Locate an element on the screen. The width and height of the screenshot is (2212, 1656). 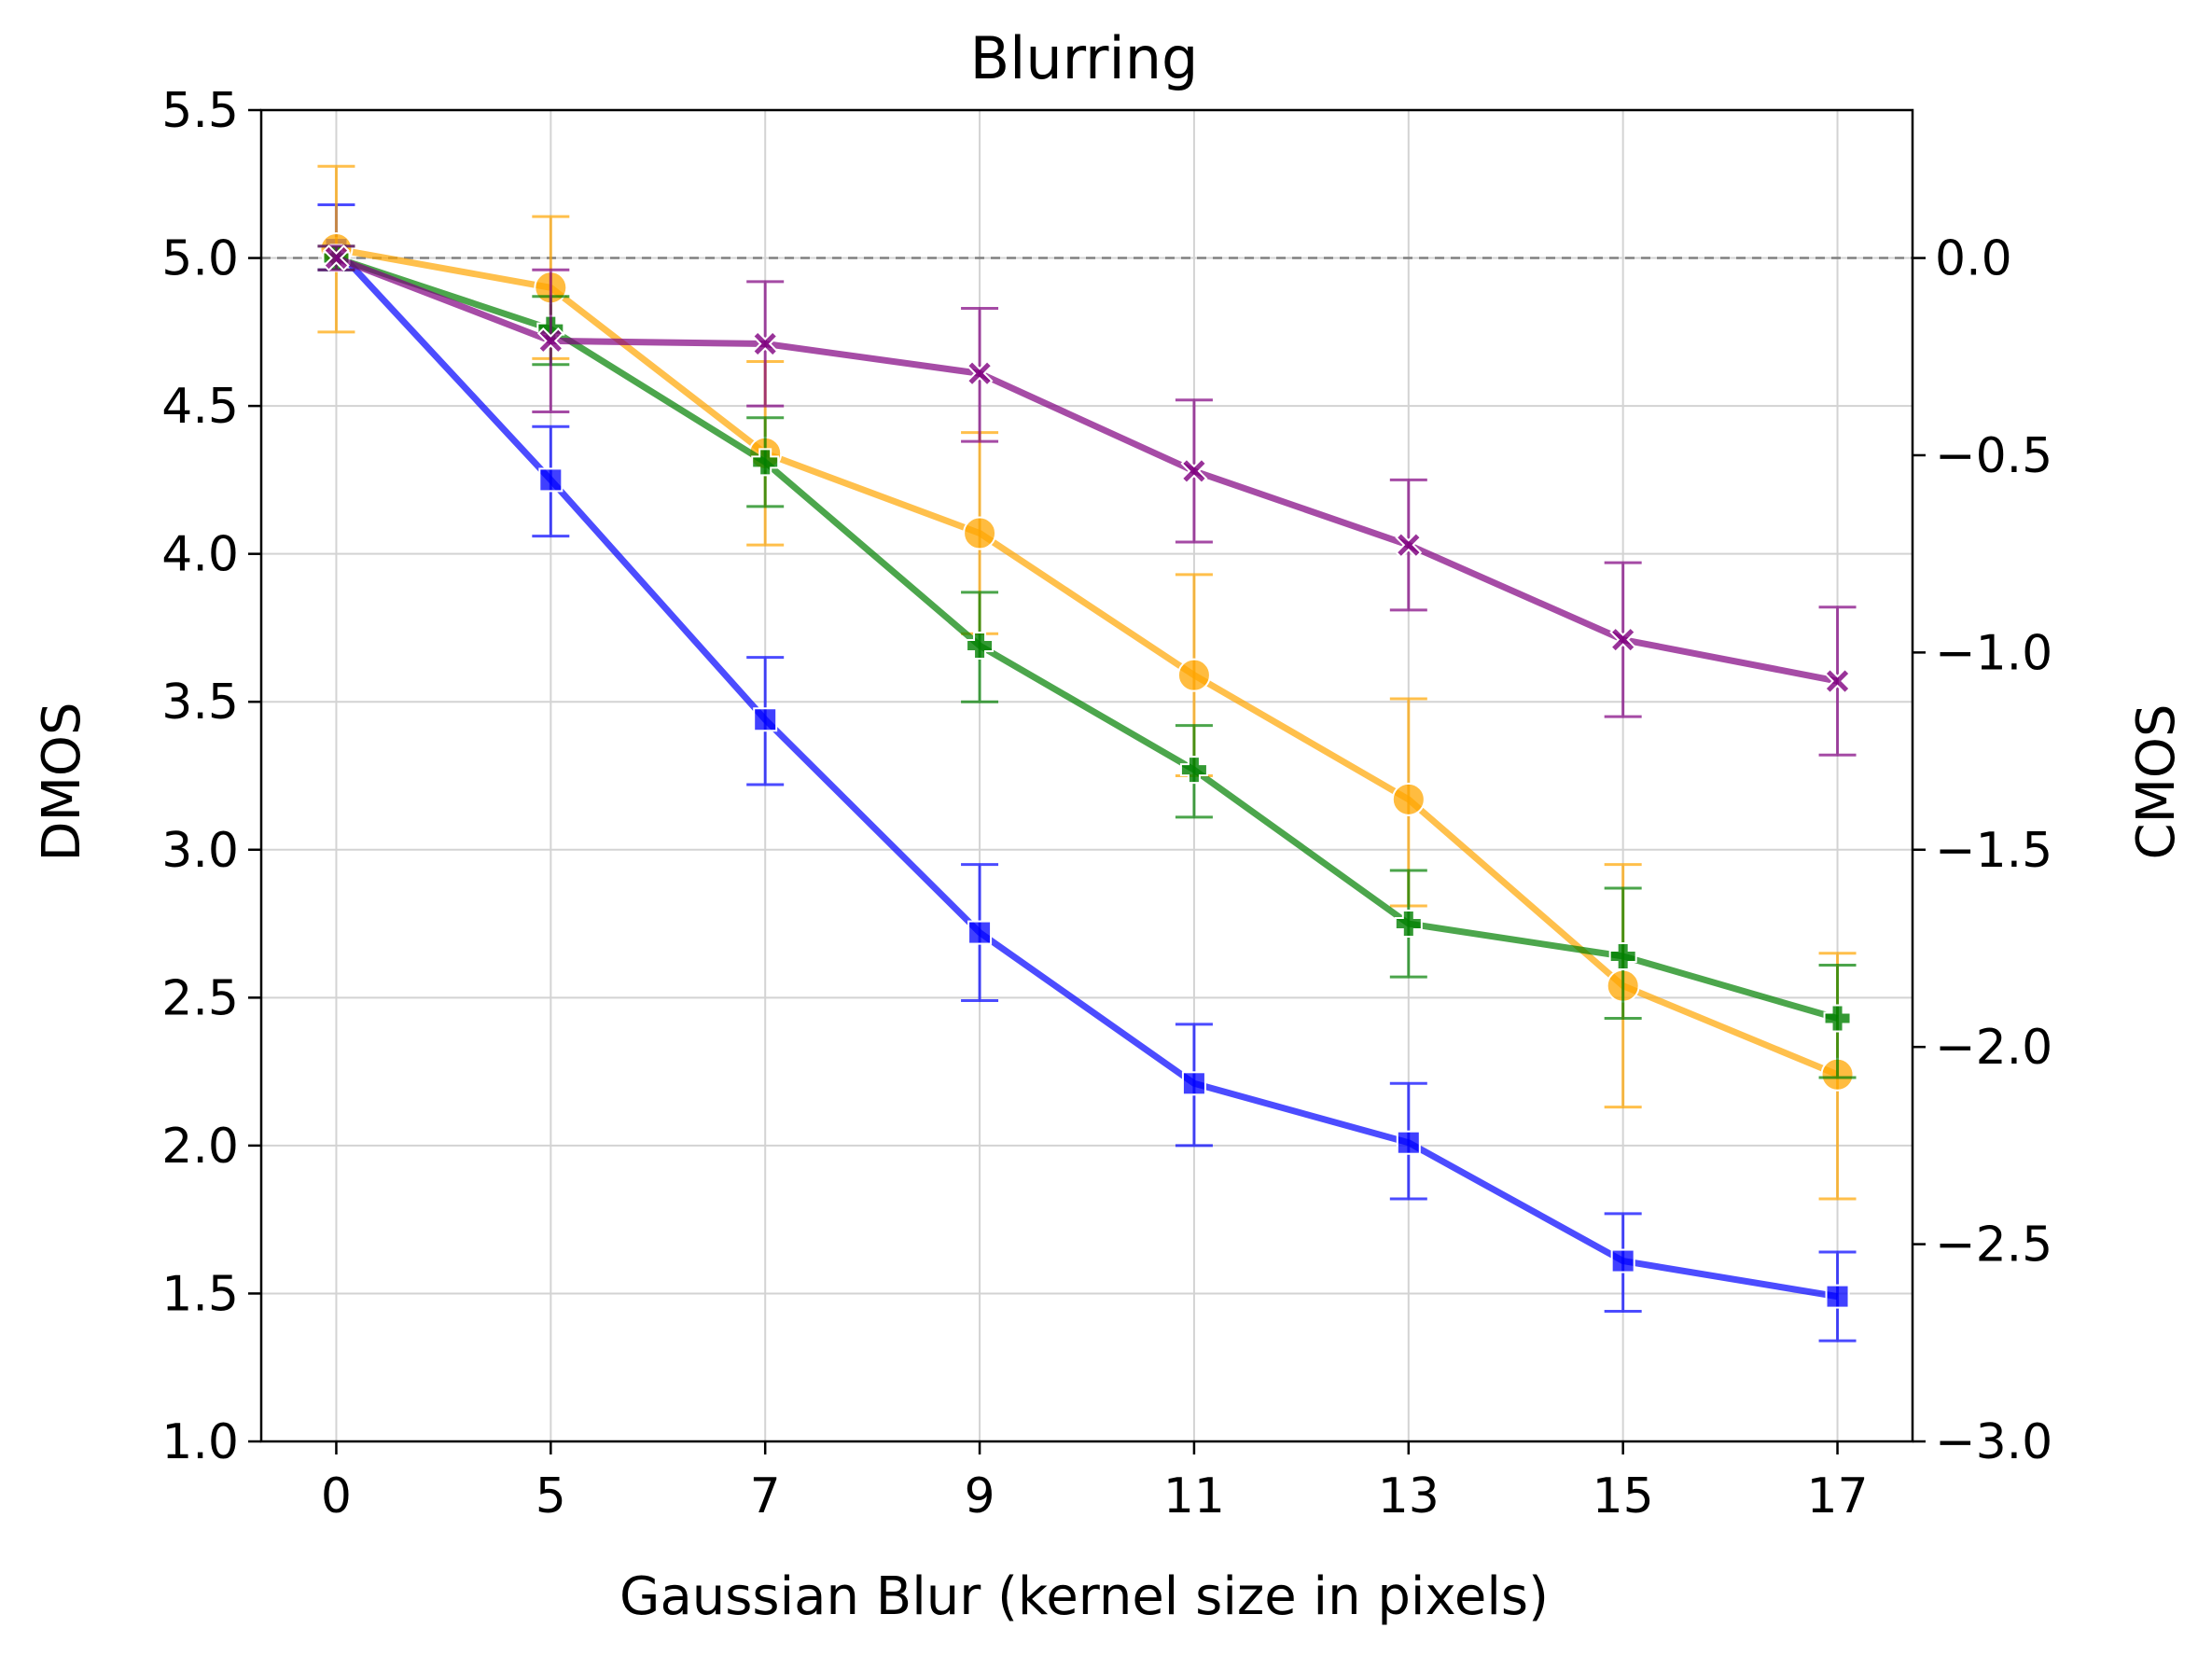
x-tick-label: 13 is located at coordinates (1409, 1496).